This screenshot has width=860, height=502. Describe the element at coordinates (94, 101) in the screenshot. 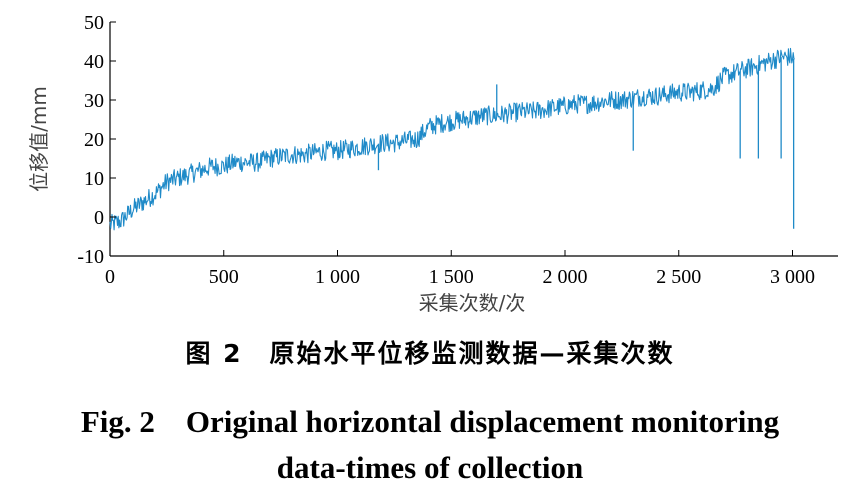

I see `y-tick-label: 30` at that location.